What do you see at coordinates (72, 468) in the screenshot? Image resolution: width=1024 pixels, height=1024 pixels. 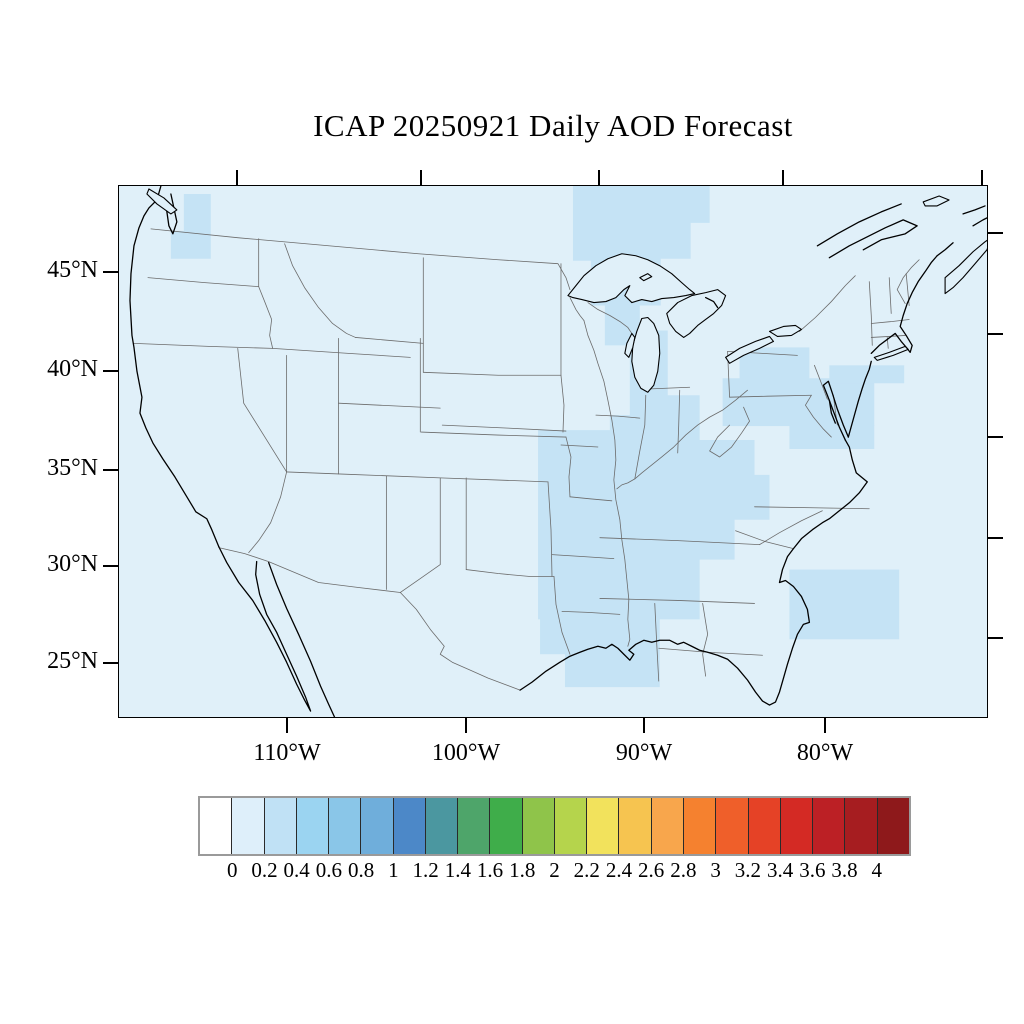 I see `lat-axis-label: 35°N` at bounding box center [72, 468].